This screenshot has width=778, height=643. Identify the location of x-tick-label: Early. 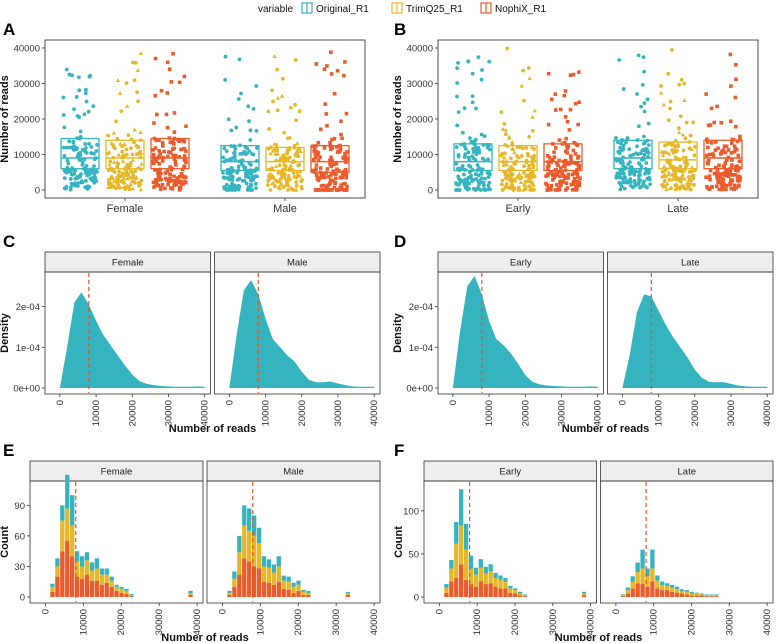
(518, 209).